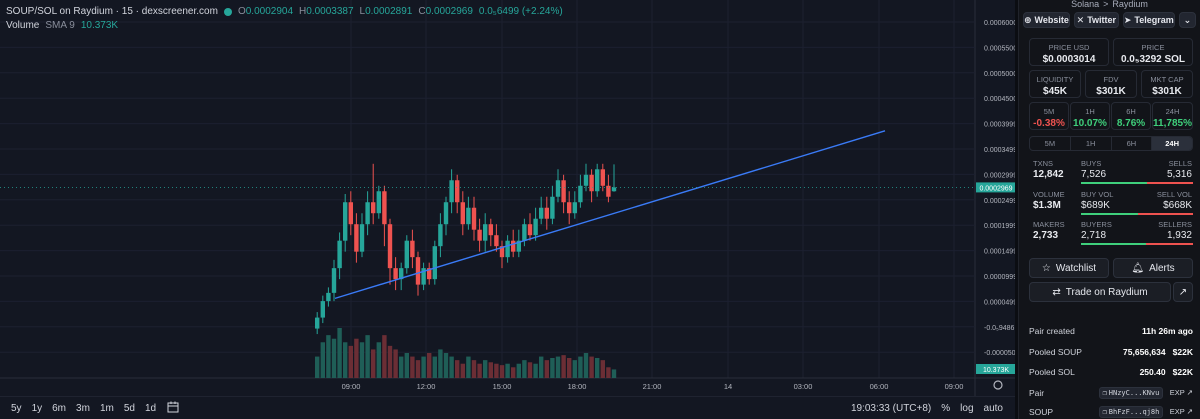 Image resolution: width=1200 pixels, height=419 pixels. What do you see at coordinates (998, 385) in the screenshot?
I see `axis-settings-icon` at bounding box center [998, 385].